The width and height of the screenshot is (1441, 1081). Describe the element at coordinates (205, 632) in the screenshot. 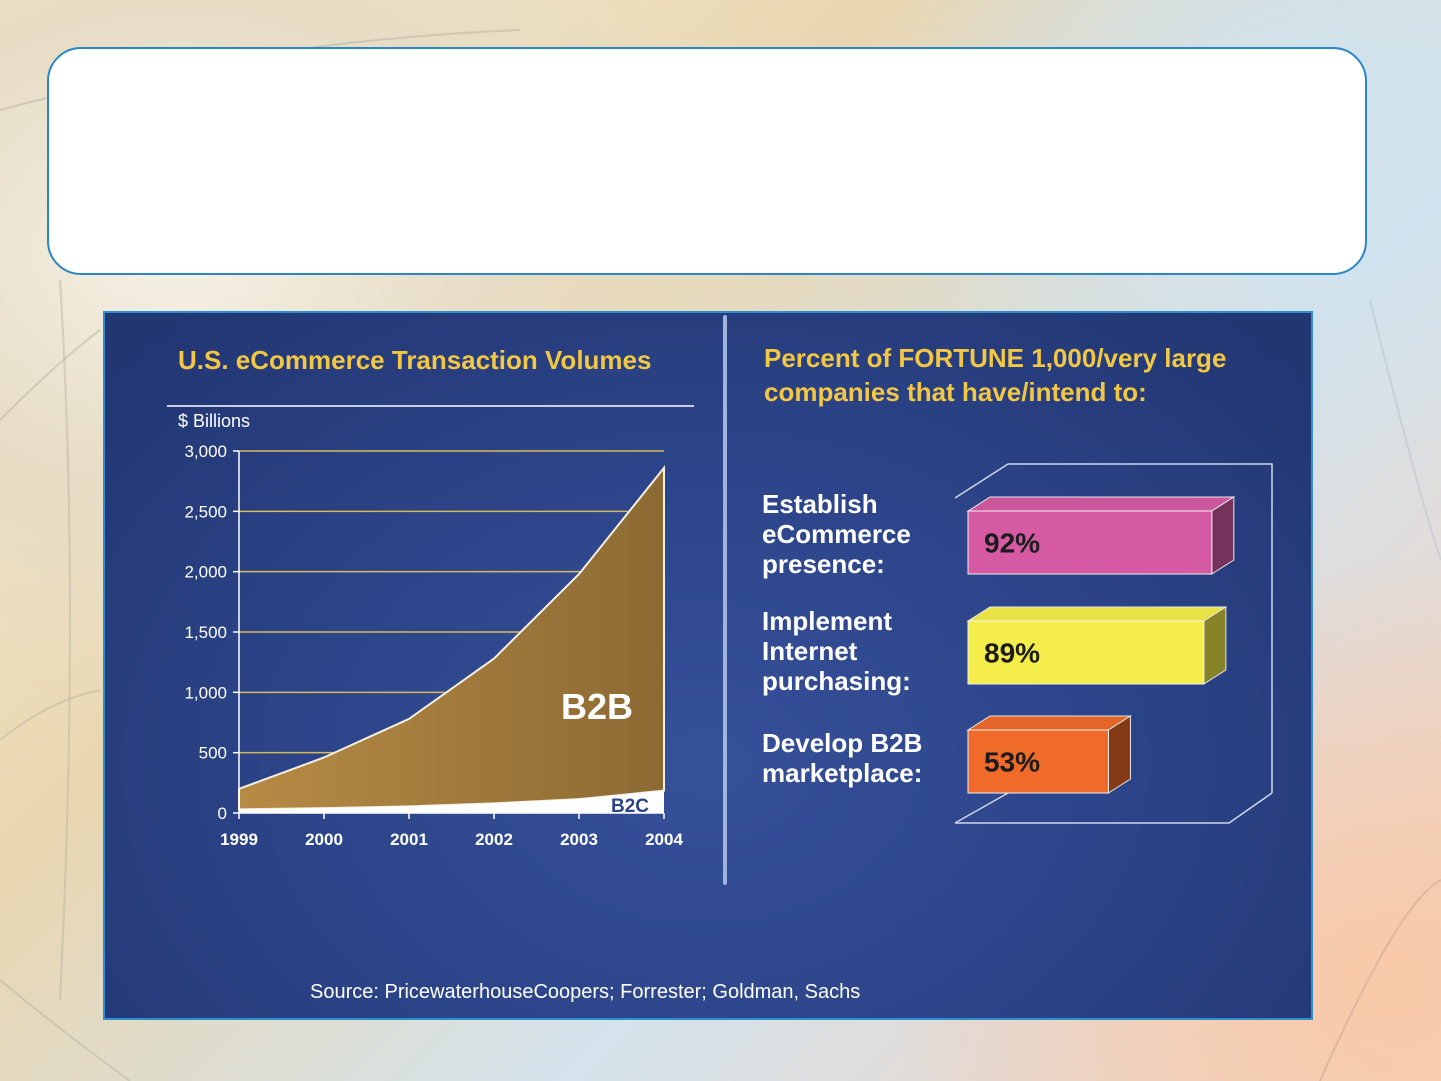

I see `y-tick-label: 1,500` at that location.